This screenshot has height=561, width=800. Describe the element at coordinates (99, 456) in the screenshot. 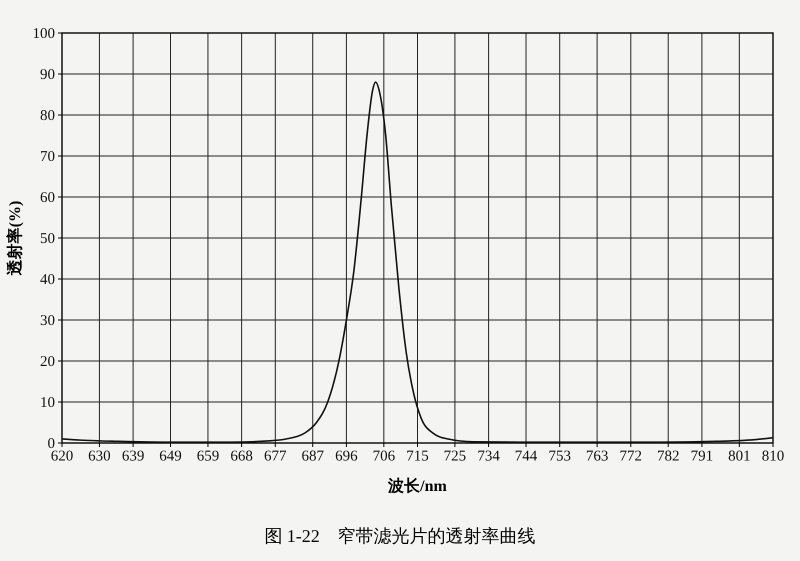

I see `x-tick-label: 630` at that location.